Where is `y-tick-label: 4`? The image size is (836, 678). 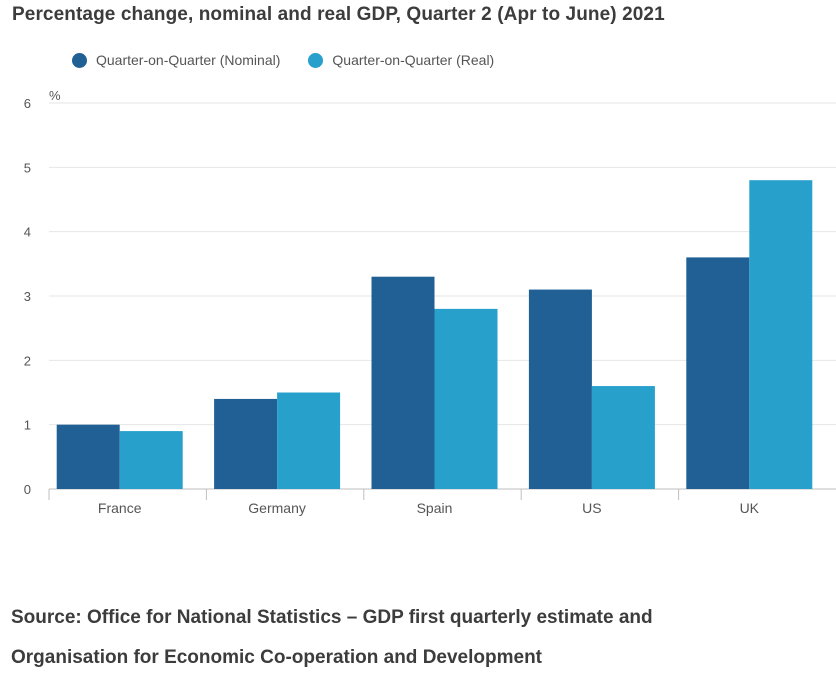
y-tick-label: 4 is located at coordinates (27, 232).